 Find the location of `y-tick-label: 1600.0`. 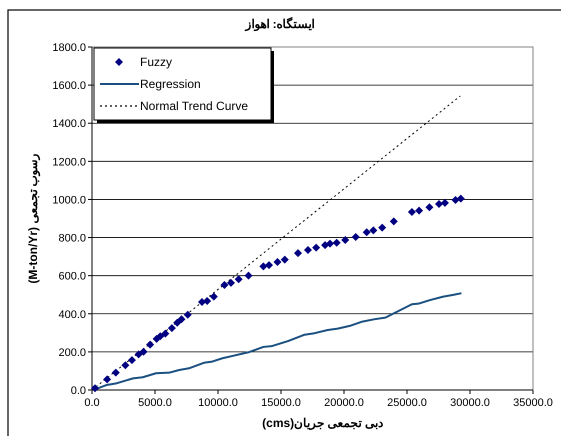

y-tick-label: 1600.0 is located at coordinates (69, 86).